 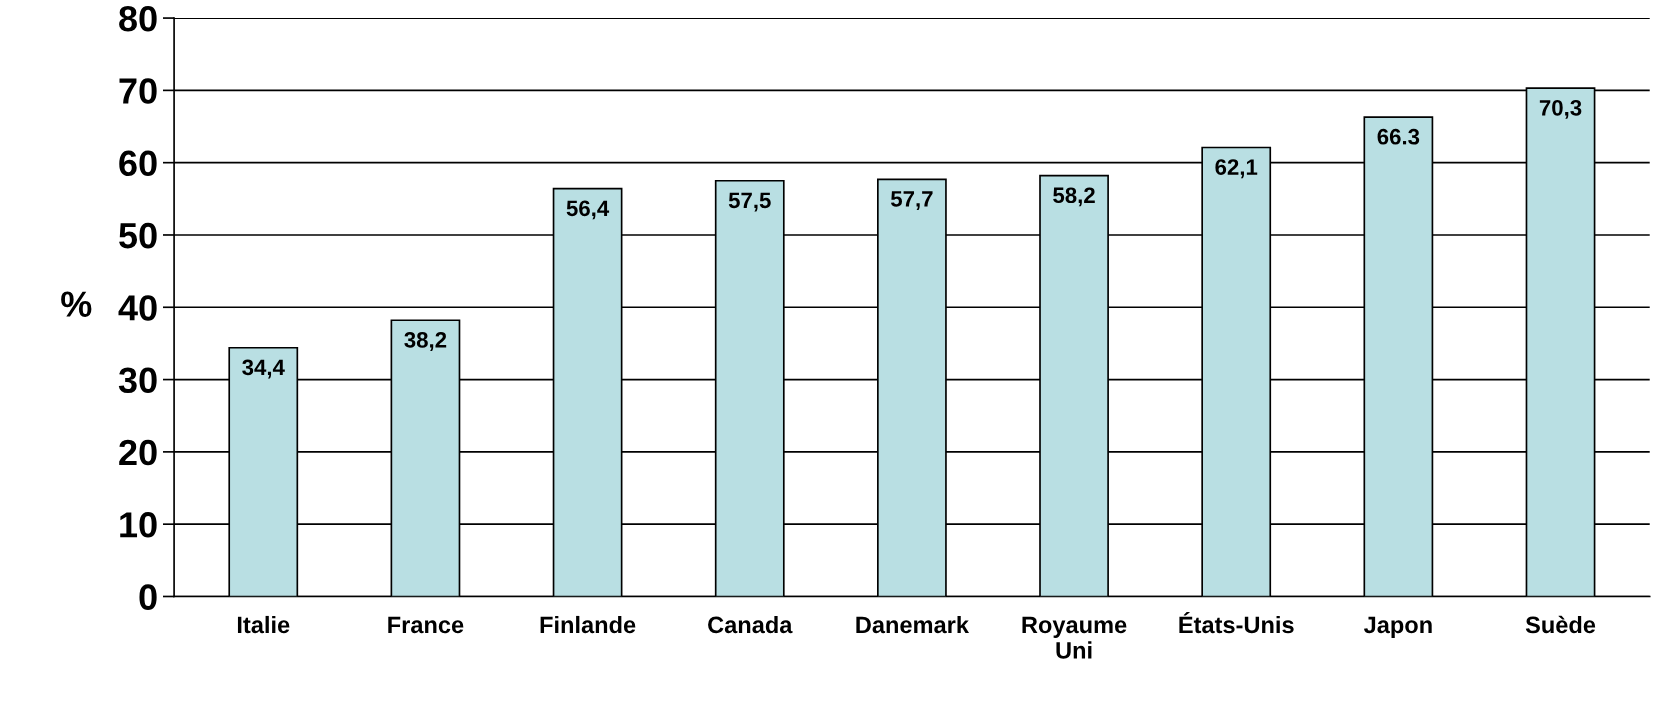 What do you see at coordinates (913, 624) in the screenshot?
I see `x-tick-label: Danemark` at bounding box center [913, 624].